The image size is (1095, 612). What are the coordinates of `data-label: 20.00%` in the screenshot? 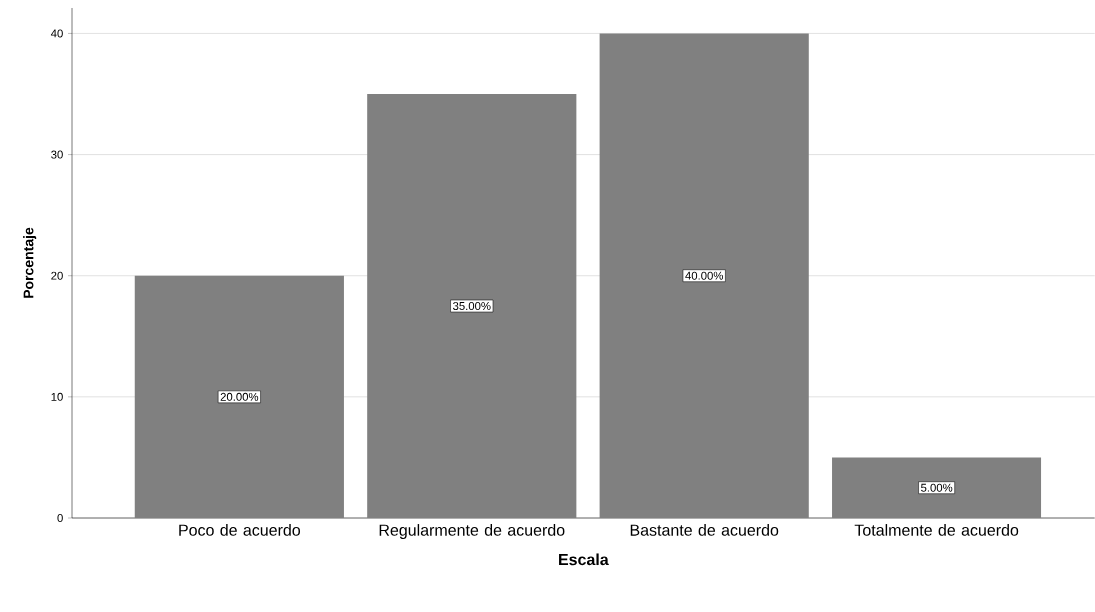 It's located at (239, 396).